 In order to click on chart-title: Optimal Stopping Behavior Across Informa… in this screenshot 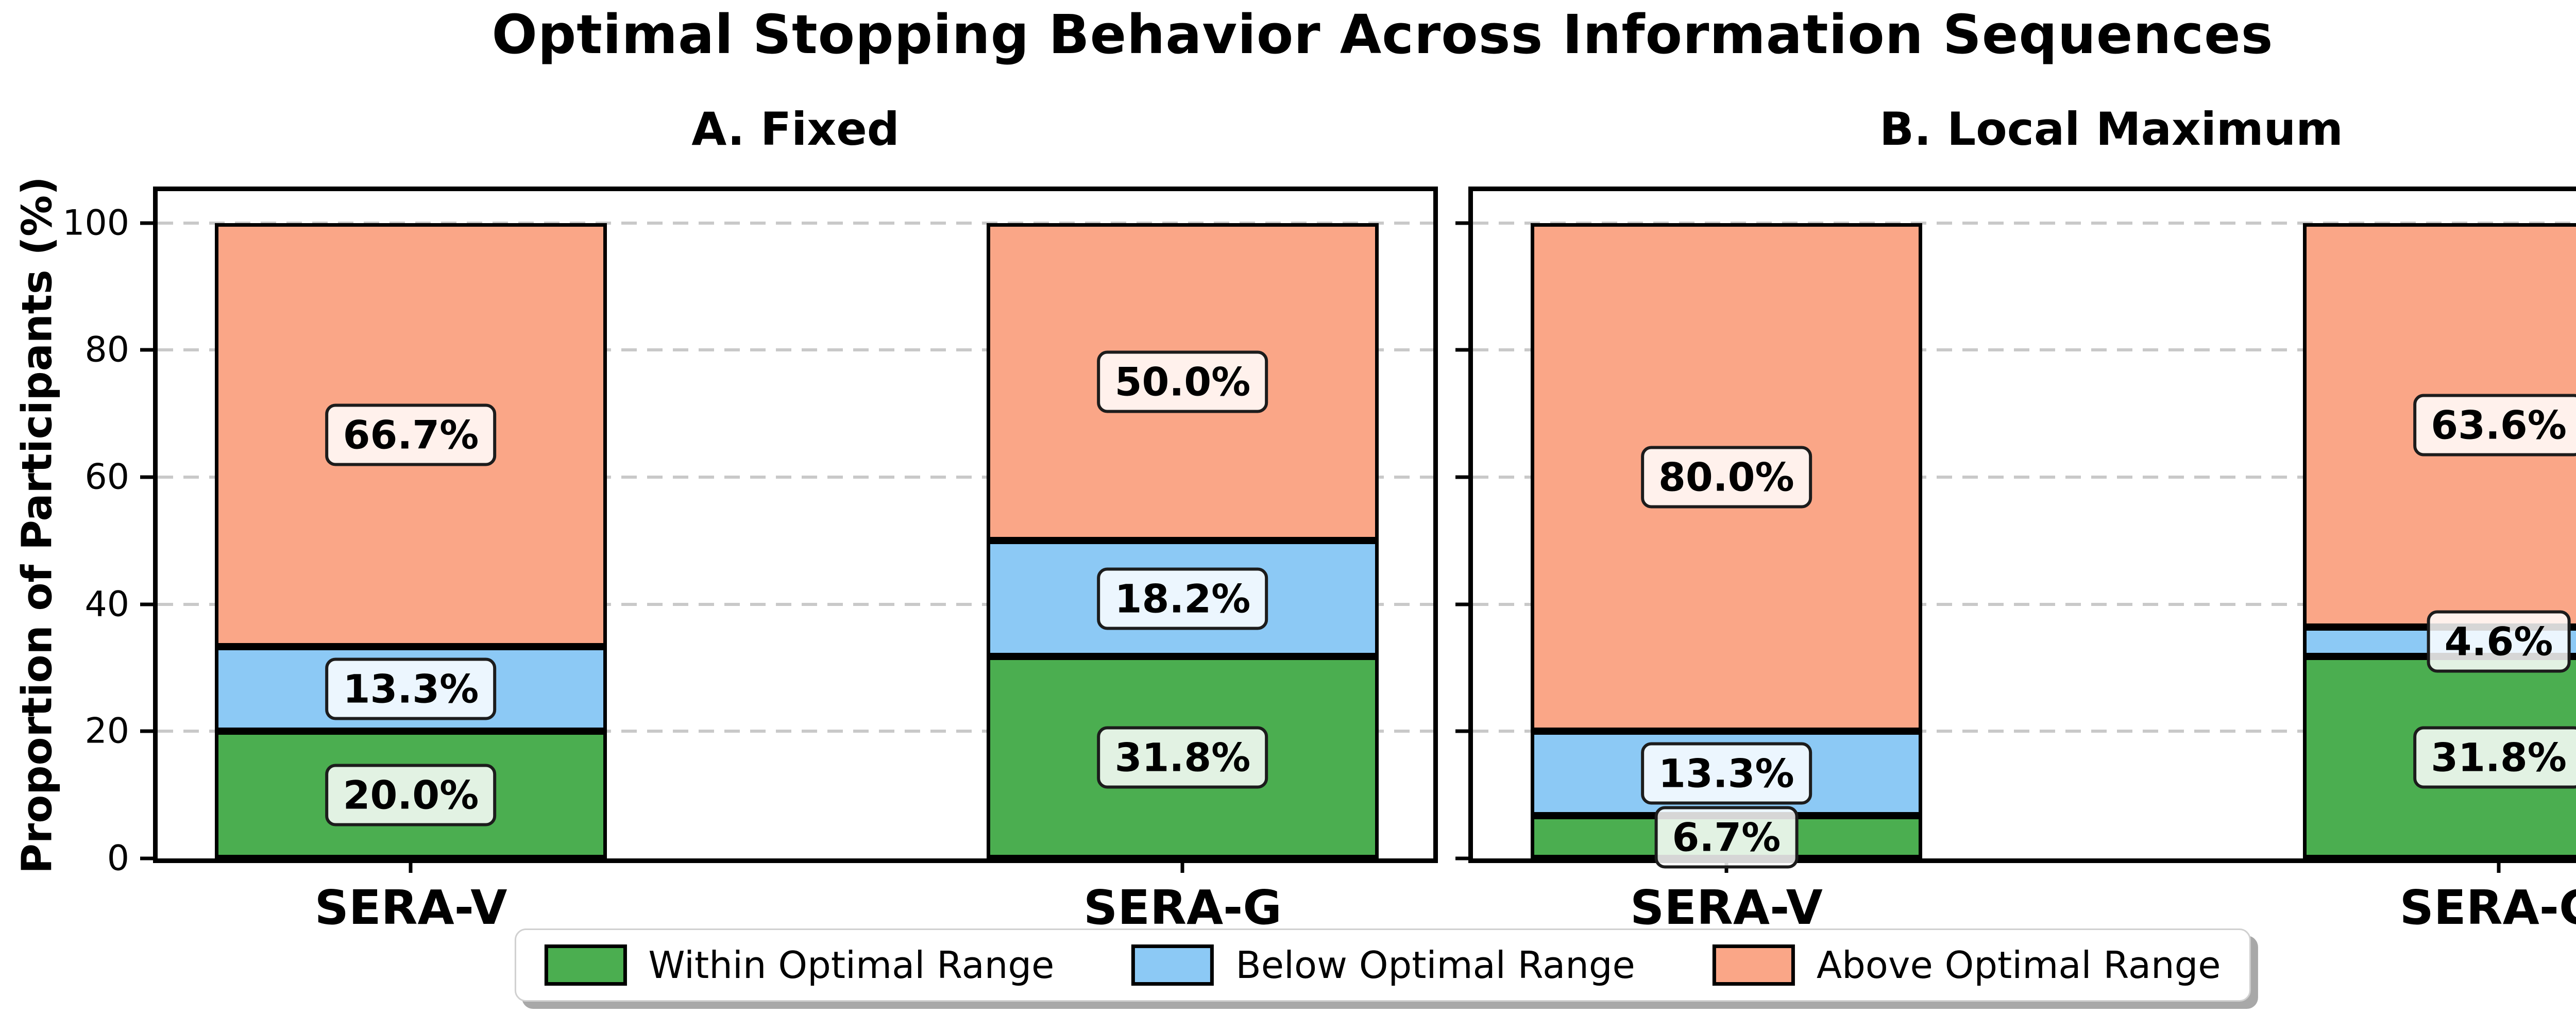, I will do `click(1383, 34)`.